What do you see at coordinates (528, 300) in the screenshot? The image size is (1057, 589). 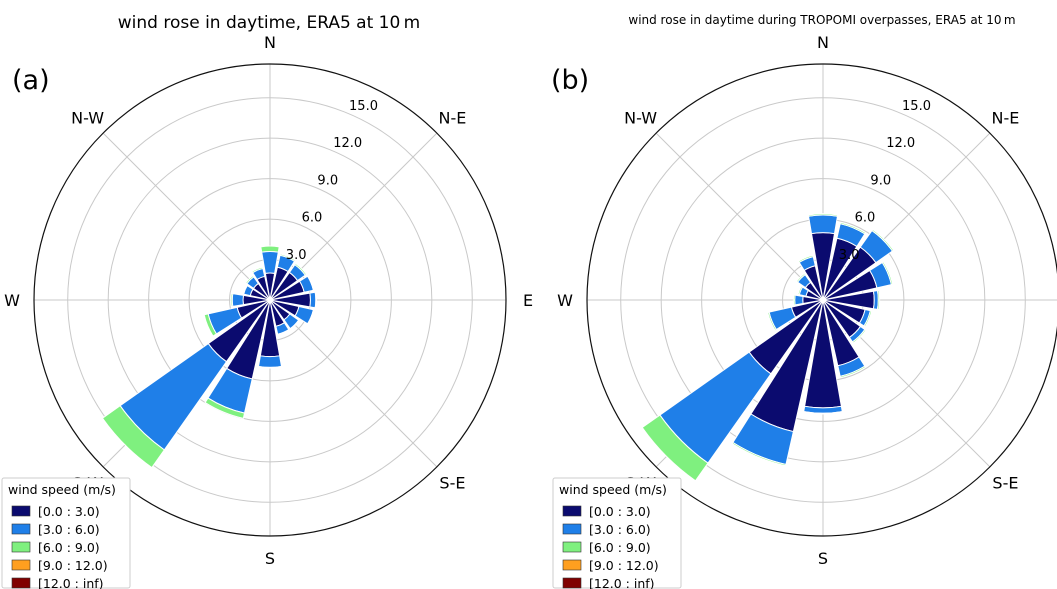 I see `direction-label: E` at bounding box center [528, 300].